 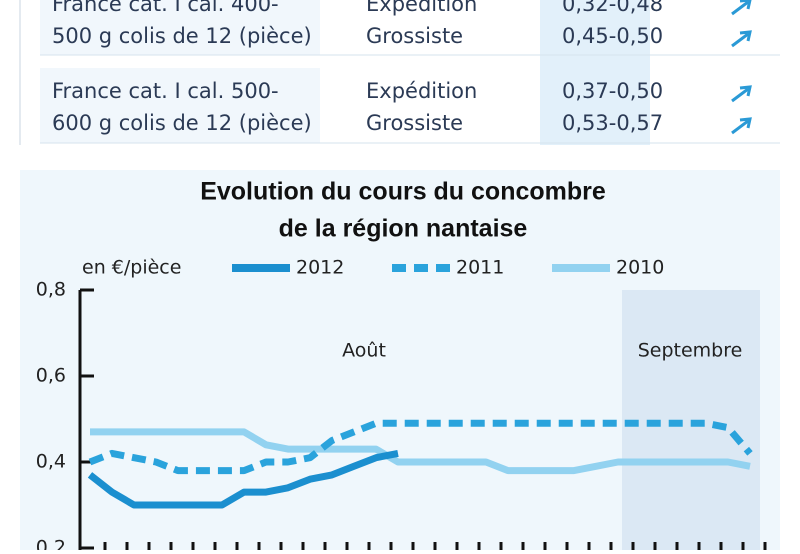 What do you see at coordinates (165, 91) in the screenshot?
I see `product: France cat. I cal. 500-` at bounding box center [165, 91].